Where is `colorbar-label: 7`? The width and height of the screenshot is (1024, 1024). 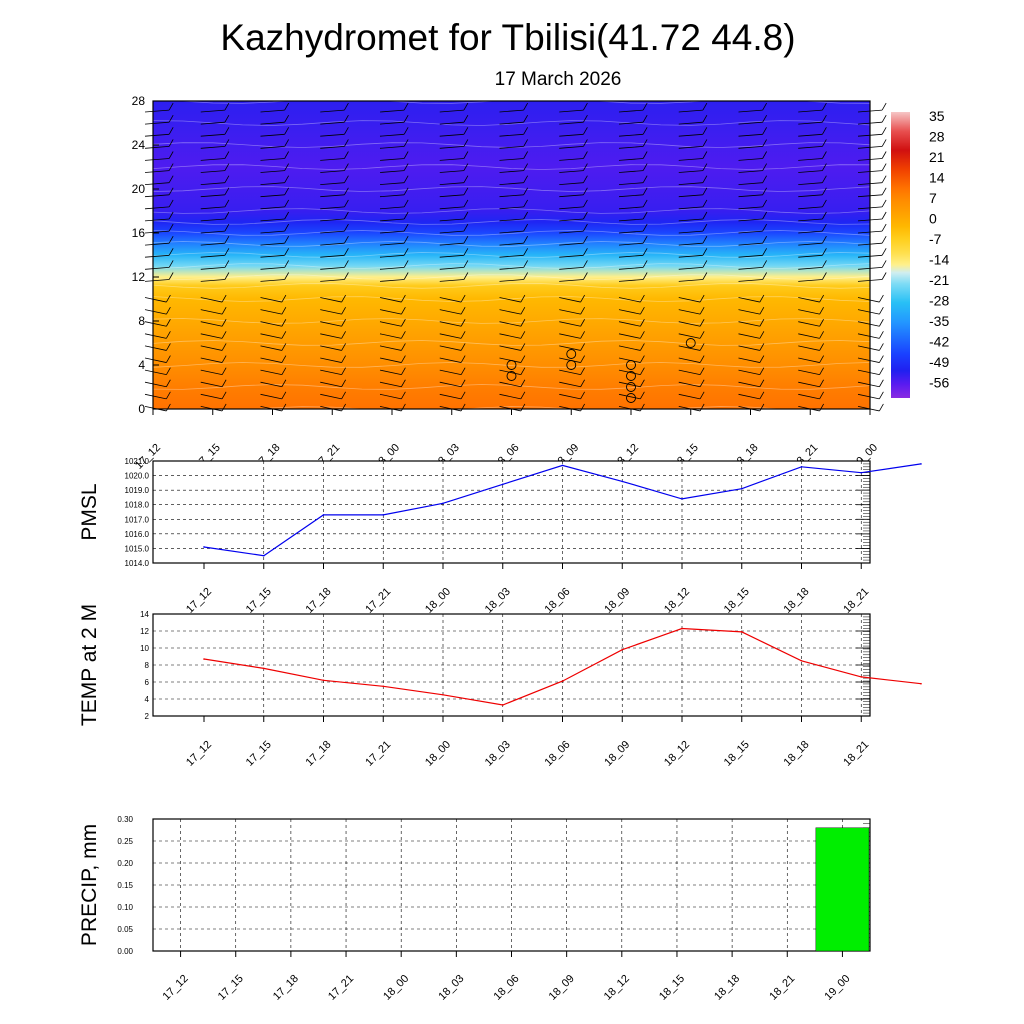 colorbar-label: 7 is located at coordinates (933, 198).